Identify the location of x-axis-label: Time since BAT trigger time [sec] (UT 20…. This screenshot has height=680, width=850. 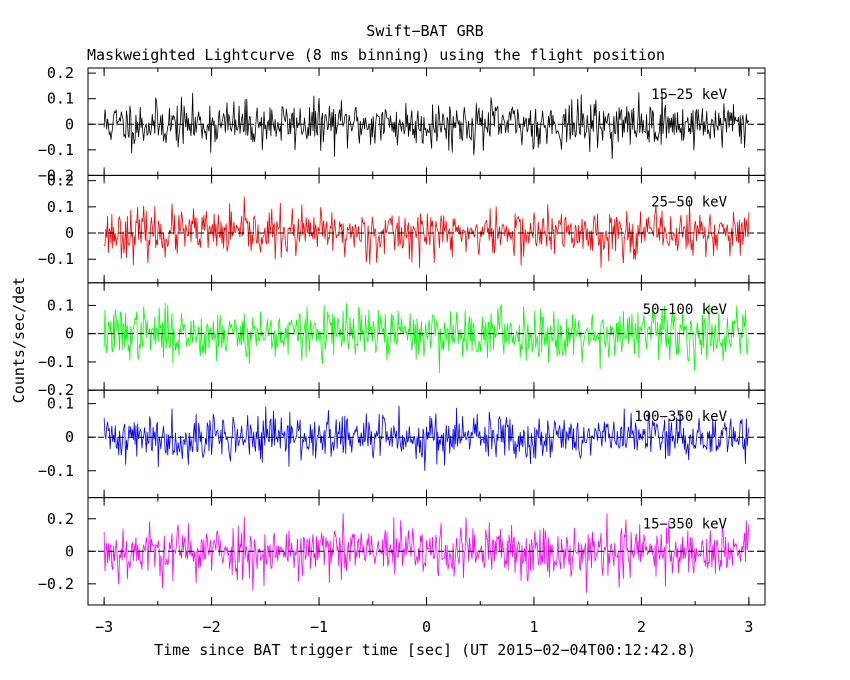
(425, 650).